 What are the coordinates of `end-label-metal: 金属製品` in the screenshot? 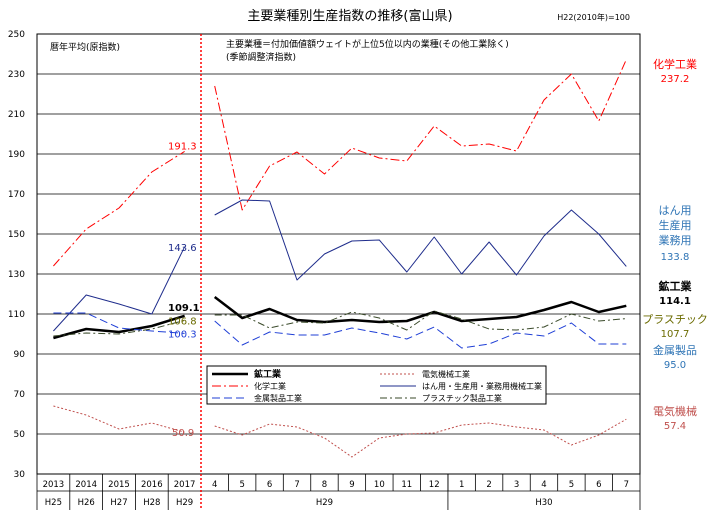 It's located at (675, 350).